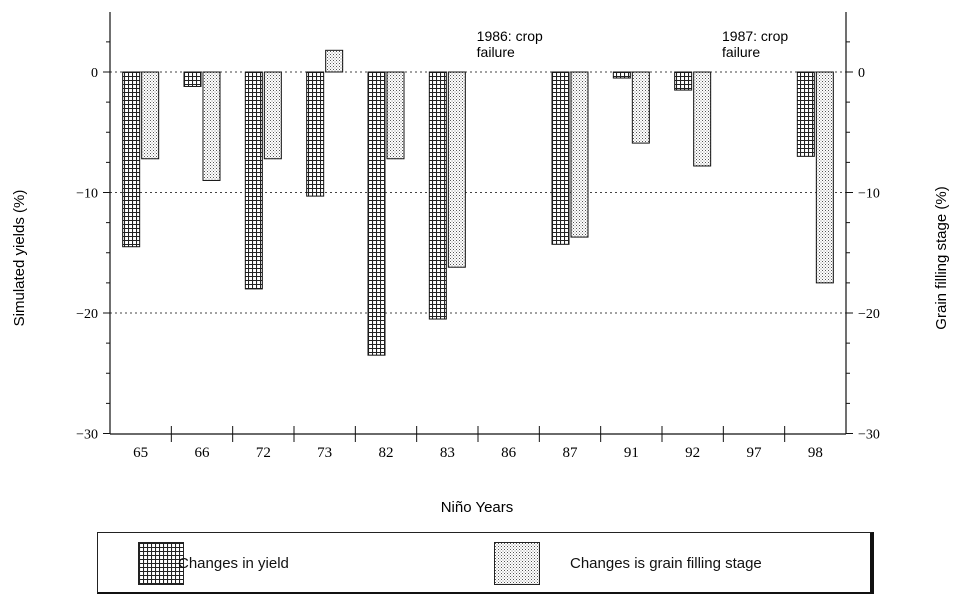 This screenshot has height=599, width=954. I want to click on y-tick-label-right: −10, so click(869, 194).